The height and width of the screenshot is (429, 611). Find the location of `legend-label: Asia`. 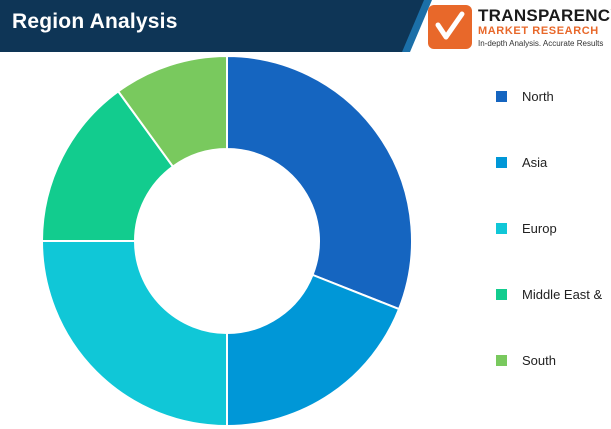

legend-label: Asia is located at coordinates (535, 162).